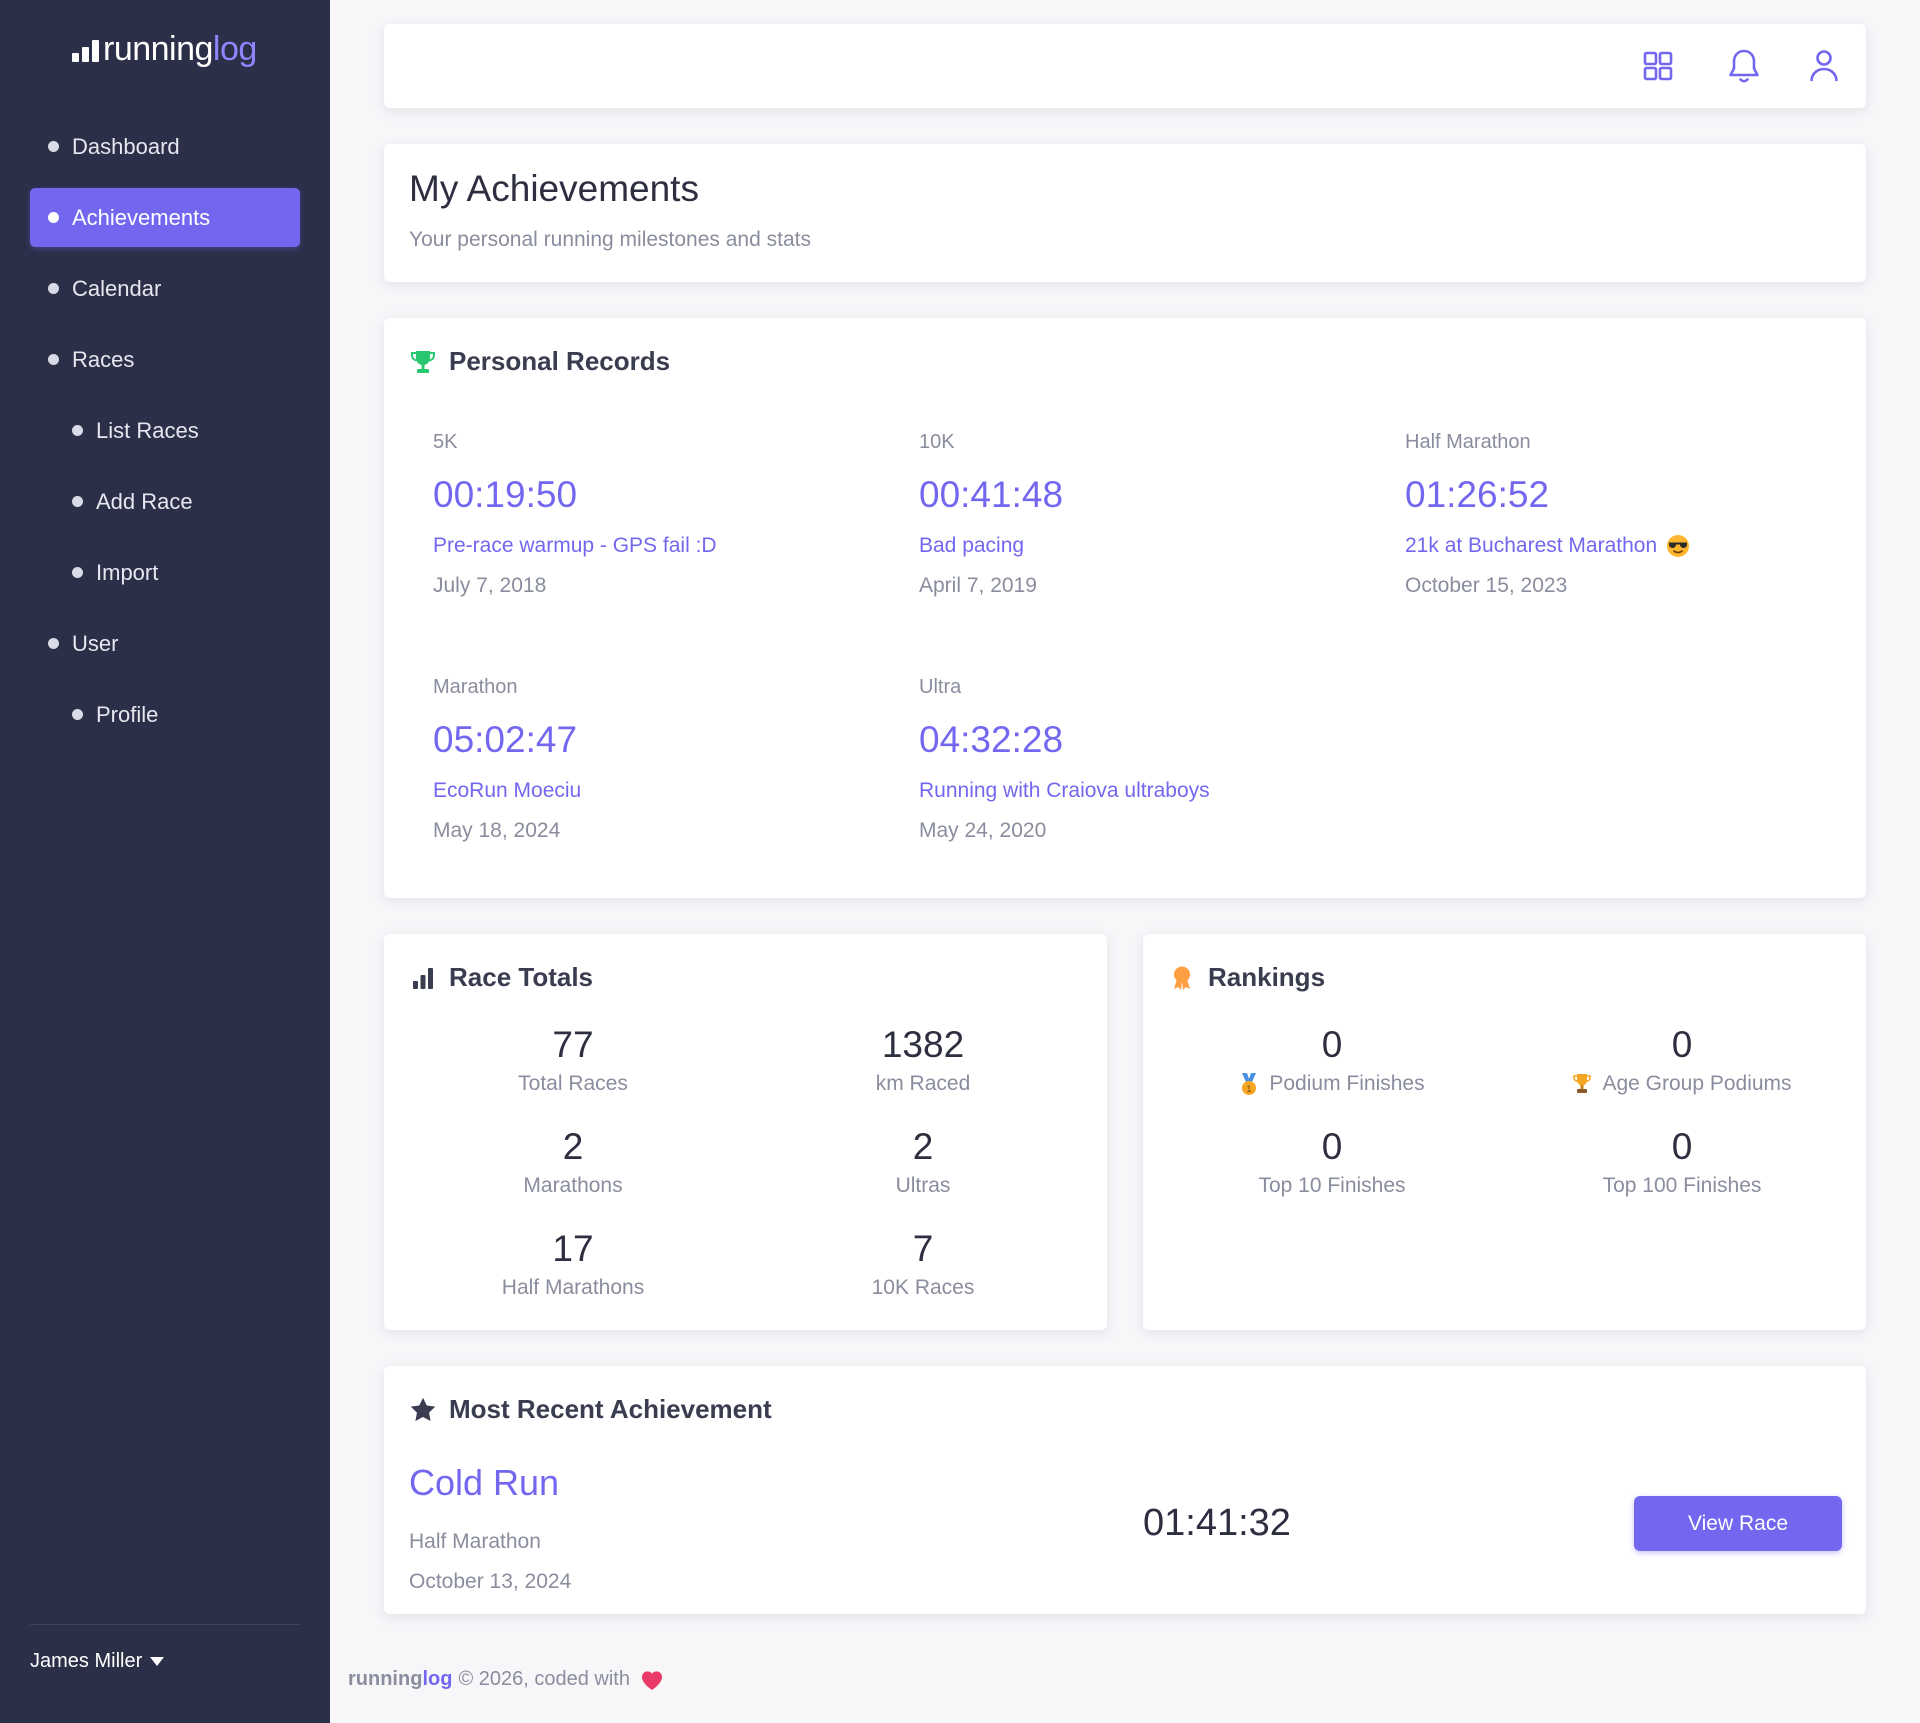 The height and width of the screenshot is (1723, 1920). Describe the element at coordinates (126, 146) in the screenshot. I see `sidebar-item-label: Dashboard` at that location.